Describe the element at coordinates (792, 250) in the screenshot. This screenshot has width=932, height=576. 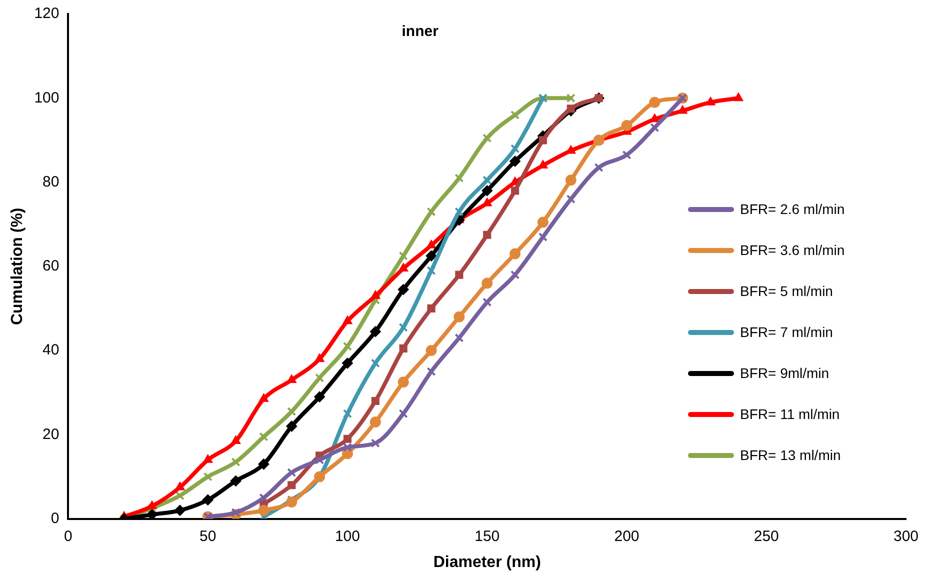
I see `legend-label: BFR= 3.6 ml/min` at that location.